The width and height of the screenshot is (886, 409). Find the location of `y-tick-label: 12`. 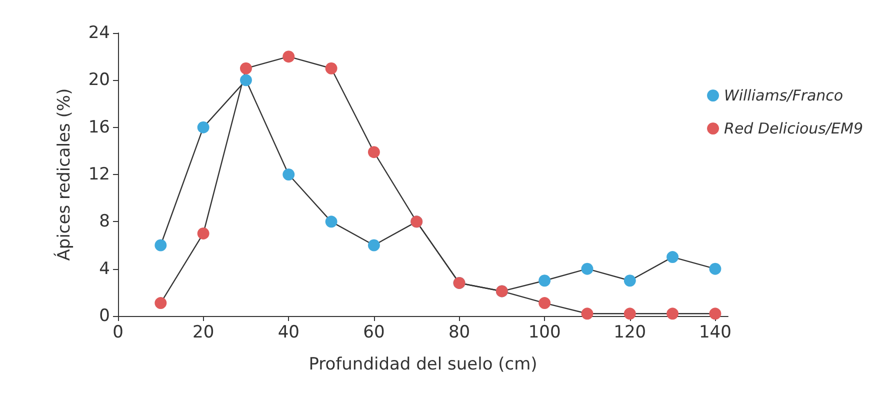

y-tick-label: 12 is located at coordinates (99, 174).